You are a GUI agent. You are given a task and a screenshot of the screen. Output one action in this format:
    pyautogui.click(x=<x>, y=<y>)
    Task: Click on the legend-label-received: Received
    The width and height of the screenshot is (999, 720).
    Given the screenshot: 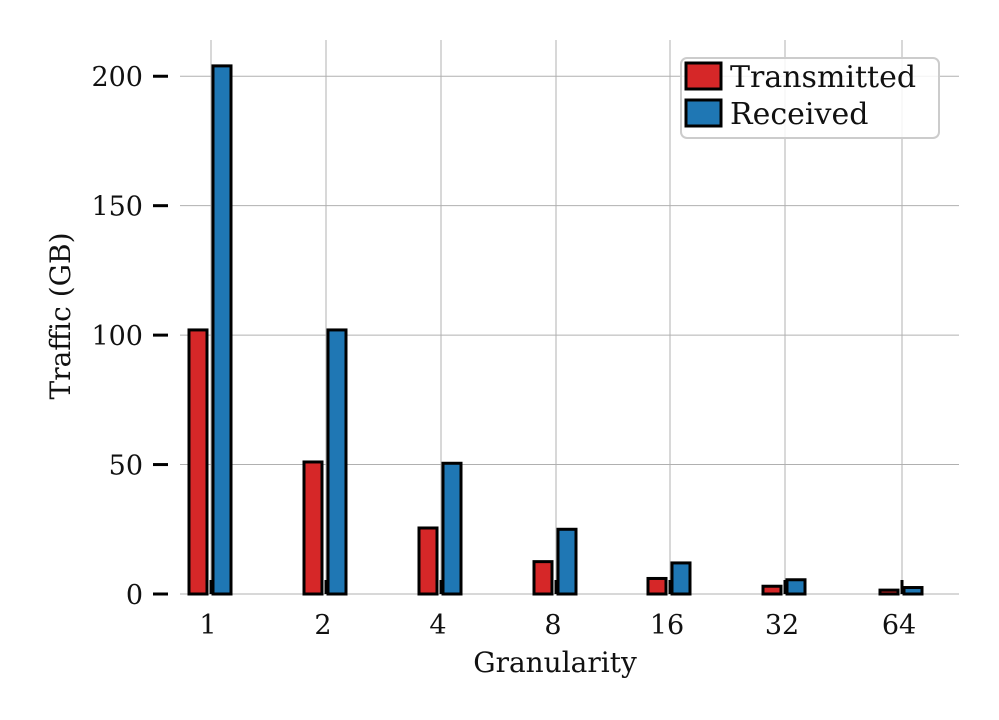 What is the action you would take?
    pyautogui.click(x=799, y=114)
    